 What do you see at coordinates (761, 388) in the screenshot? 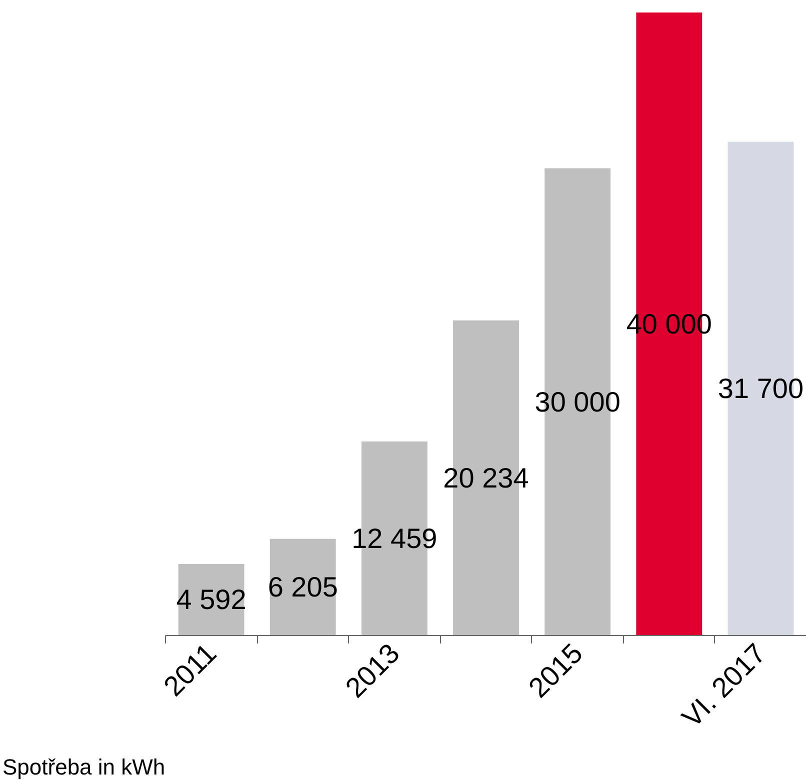
I see `data-label: 31 700` at bounding box center [761, 388].